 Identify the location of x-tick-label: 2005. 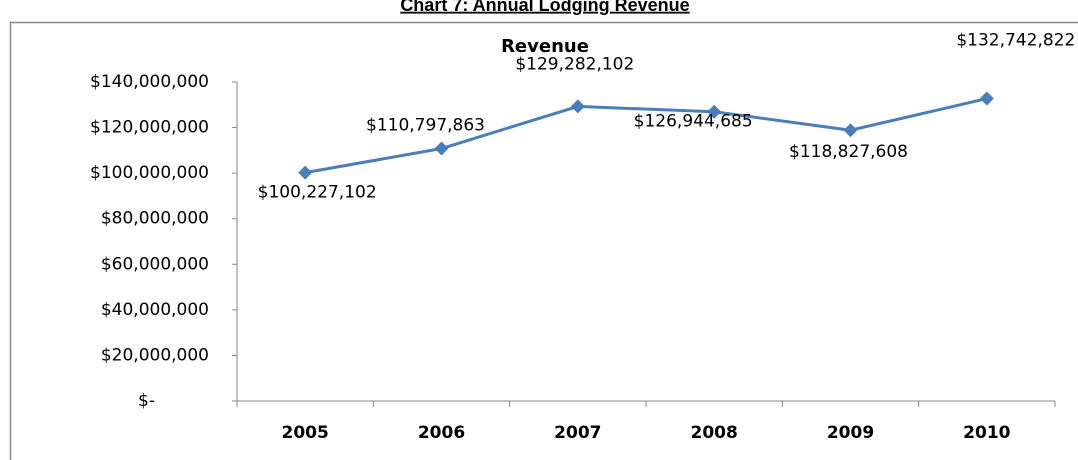
(305, 433).